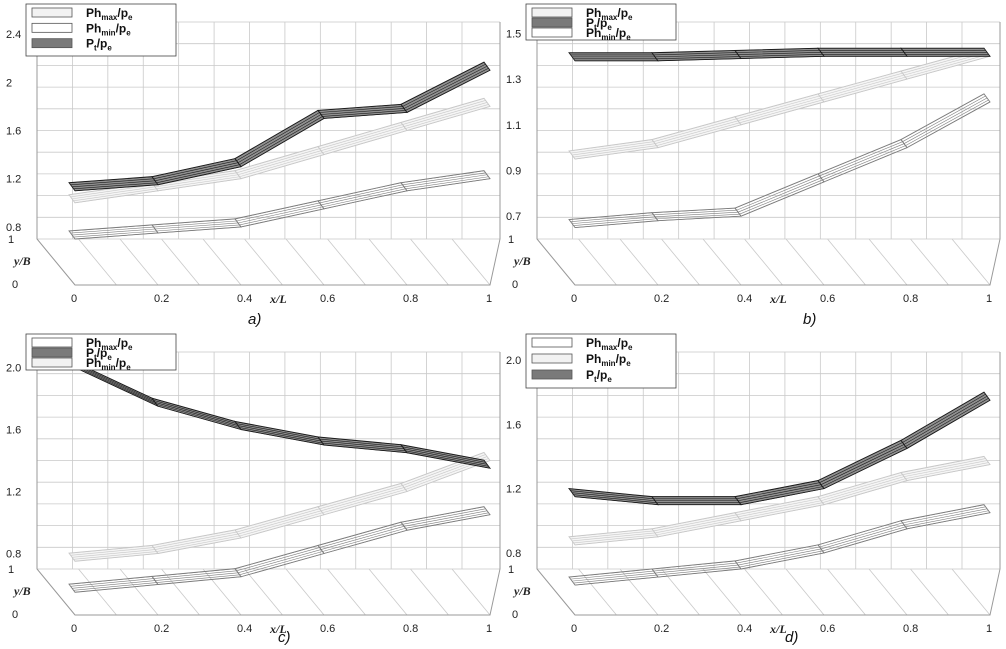 The image size is (1006, 649). What do you see at coordinates (513, 80) in the screenshot?
I see `z-tick-label: 1.3` at bounding box center [513, 80].